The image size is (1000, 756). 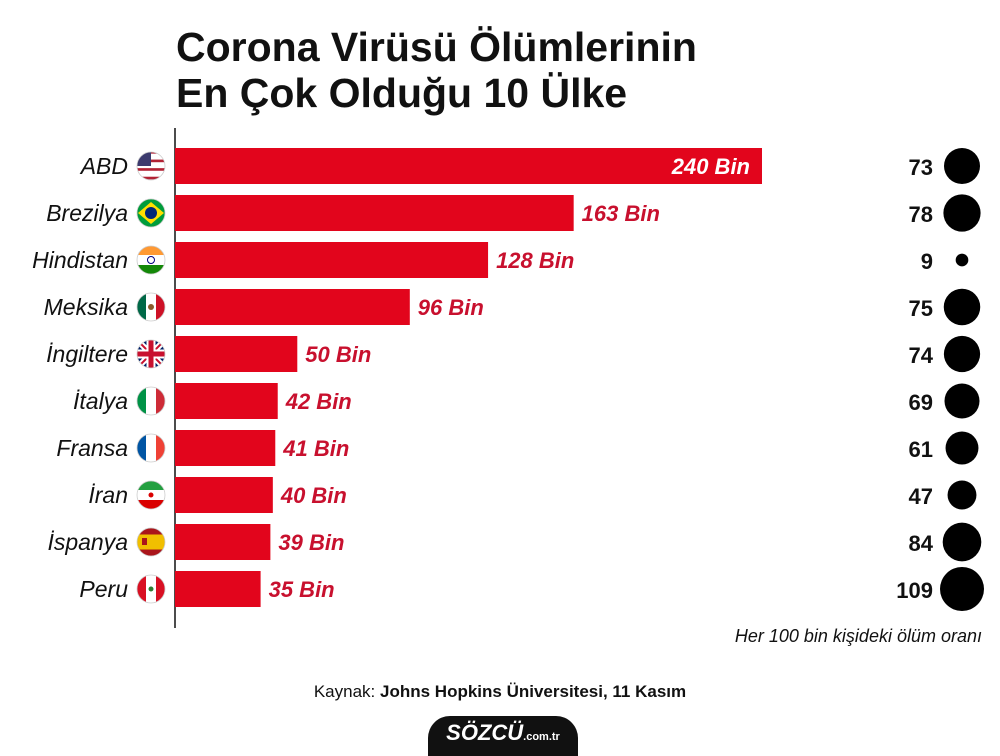 I want to click on bar-value-label: 39 Bin, so click(x=311, y=542).